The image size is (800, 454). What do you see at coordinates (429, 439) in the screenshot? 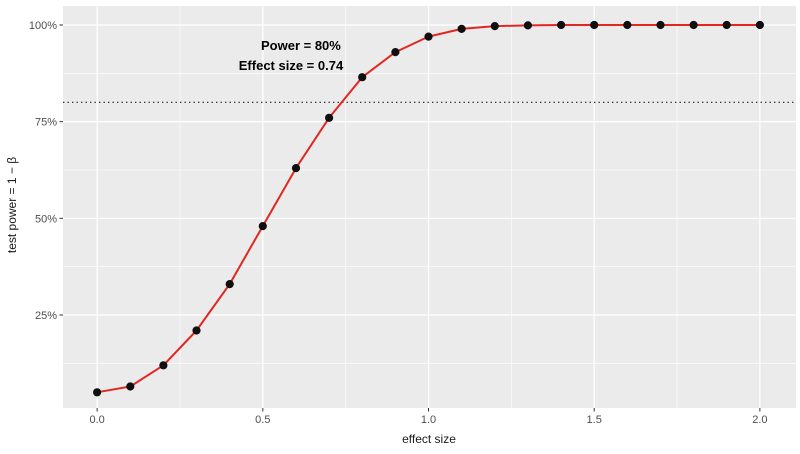
I see `x-axis-title: effect size` at bounding box center [429, 439].